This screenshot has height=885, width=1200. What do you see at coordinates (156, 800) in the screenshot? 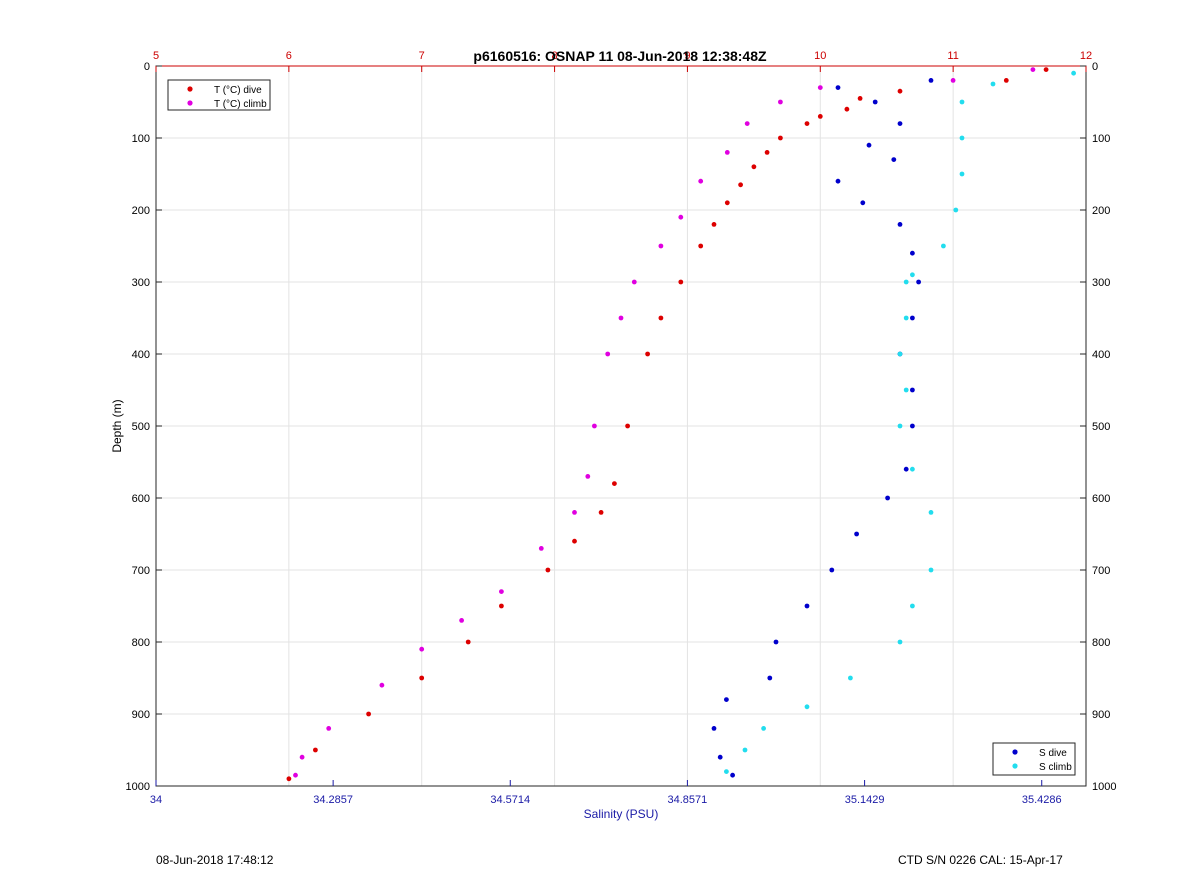
I see `x-bottom-tick-label: 34` at bounding box center [156, 800].